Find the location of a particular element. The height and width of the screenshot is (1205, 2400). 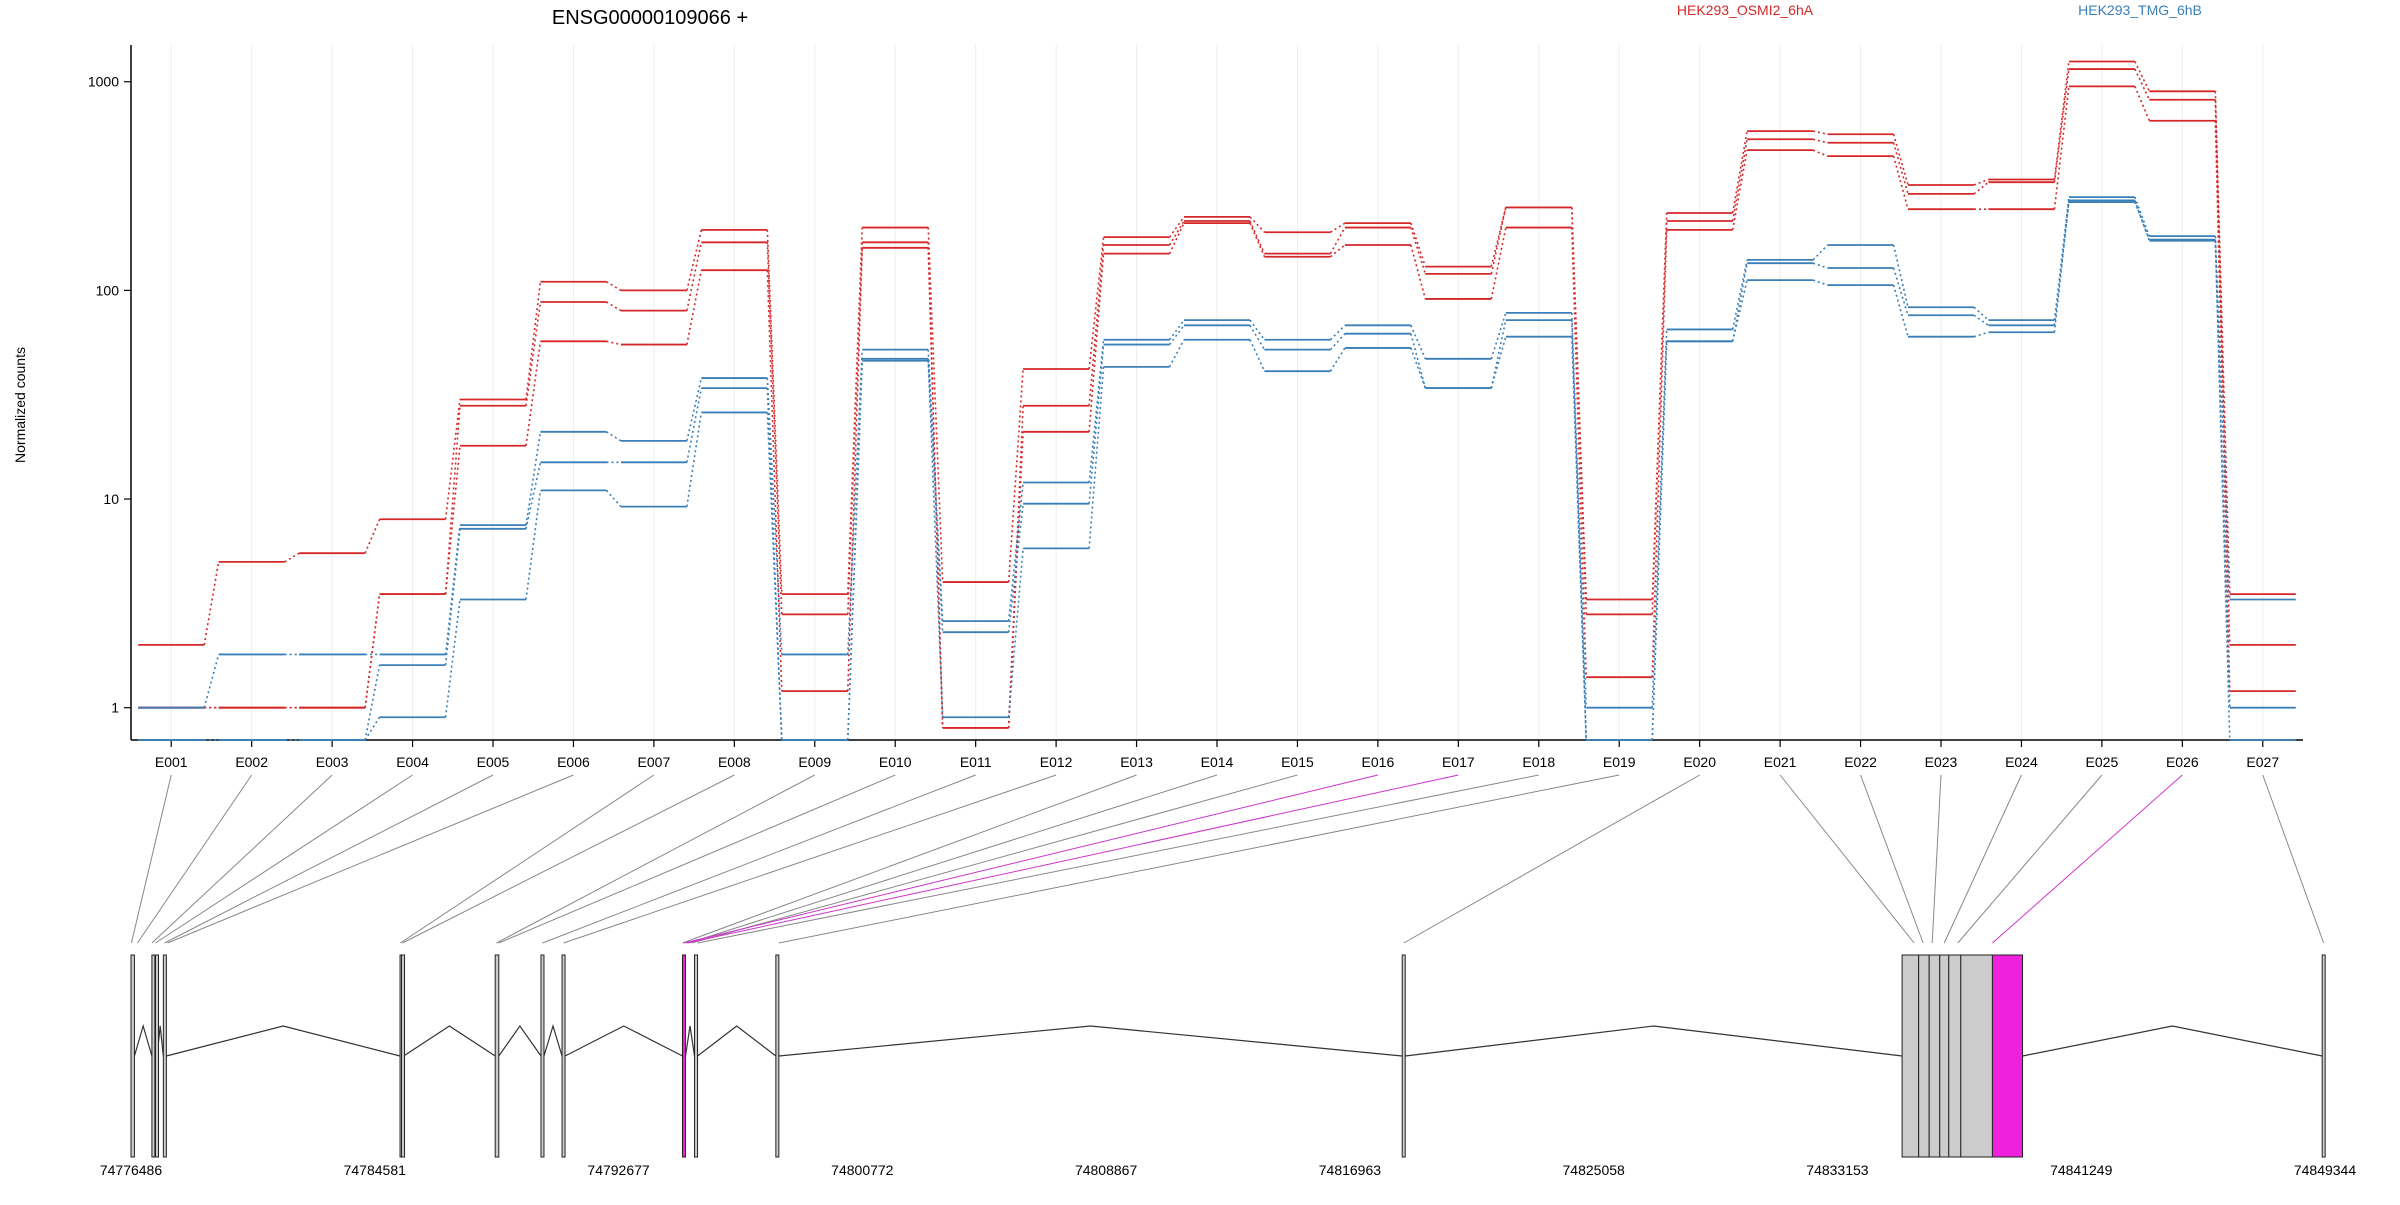

x-tick-label: E003 is located at coordinates (332, 762).